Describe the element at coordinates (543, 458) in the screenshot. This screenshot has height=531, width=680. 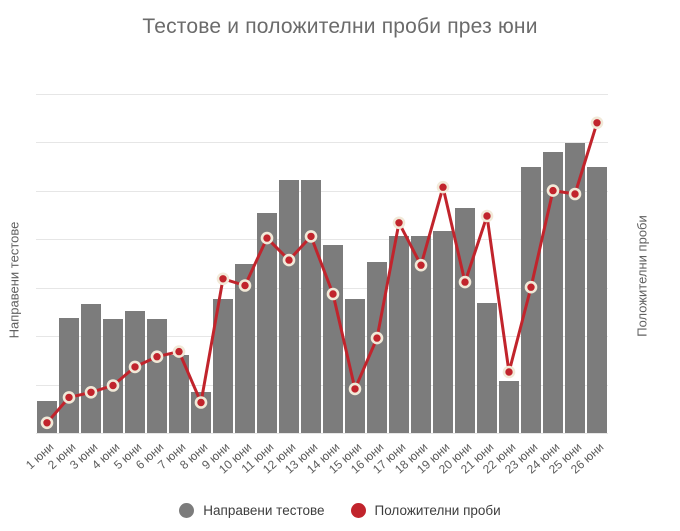
I see `x-tick-label: 24 юни` at that location.